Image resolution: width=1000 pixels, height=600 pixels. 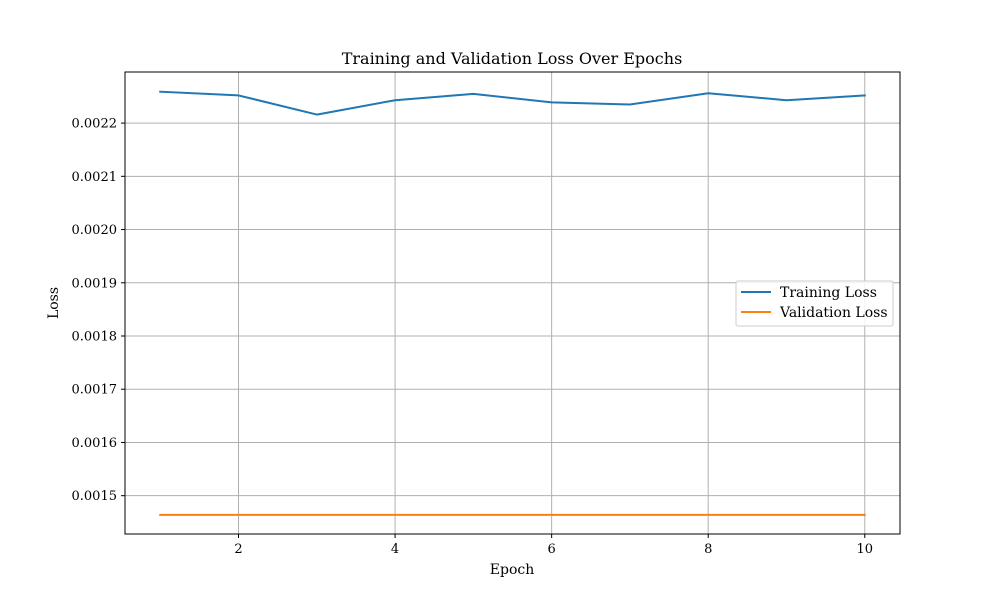 What do you see at coordinates (95, 390) in the screenshot?
I see `y-tick-label: 0.0017` at bounding box center [95, 390].